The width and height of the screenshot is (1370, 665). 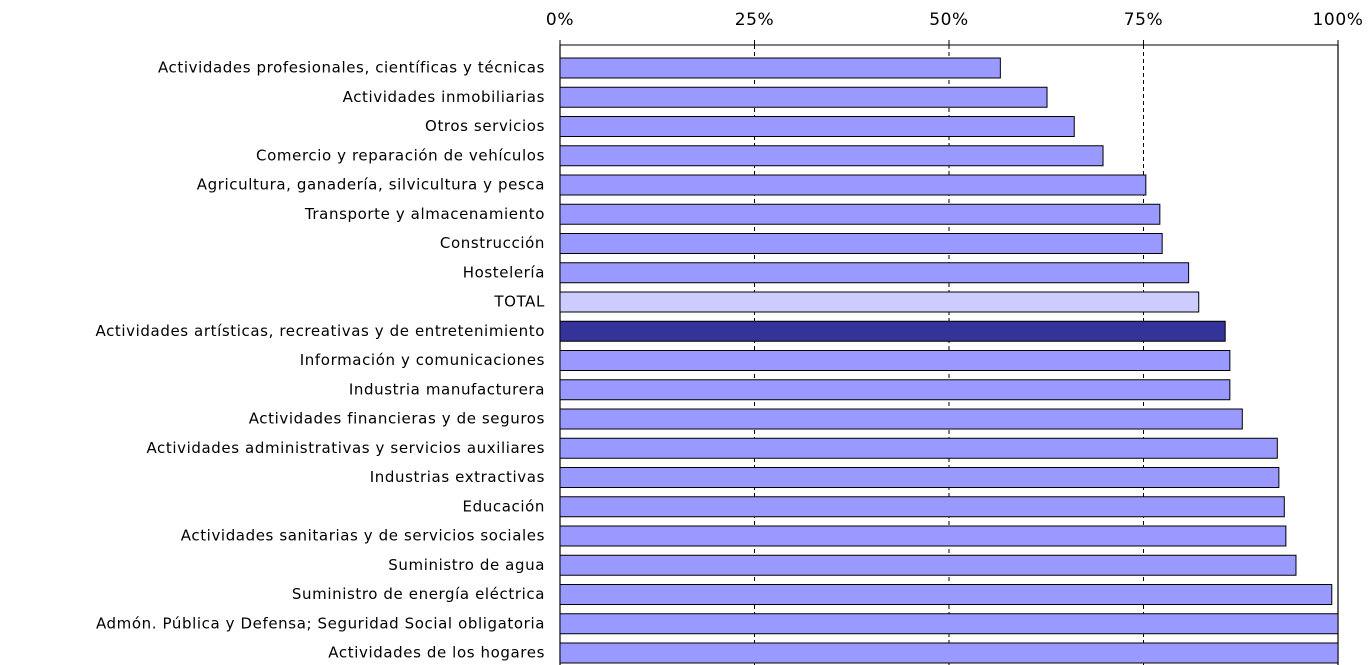 What do you see at coordinates (755, 20) in the screenshot?
I see `x-tick-label: 25%` at bounding box center [755, 20].